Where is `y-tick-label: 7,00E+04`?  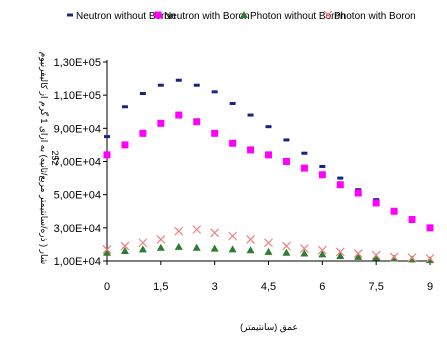
y-tick-label: 7,00E+04 is located at coordinates (77, 163).